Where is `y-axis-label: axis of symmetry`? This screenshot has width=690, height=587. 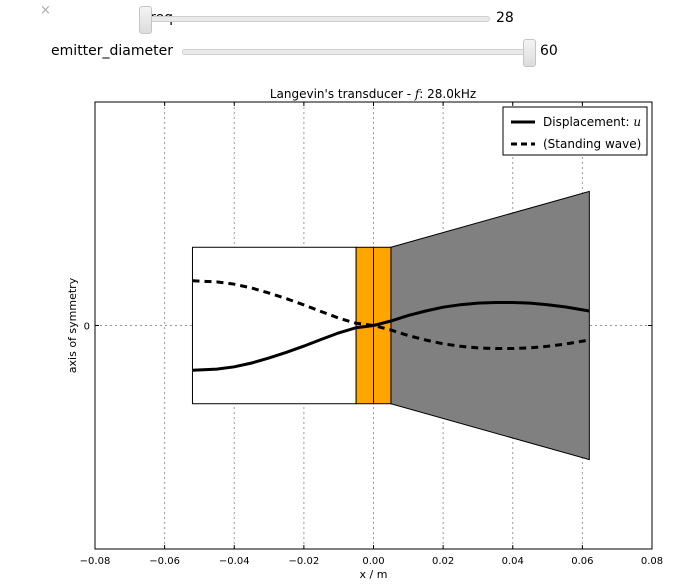 y-axis-label: axis of symmetry is located at coordinates (72, 325).